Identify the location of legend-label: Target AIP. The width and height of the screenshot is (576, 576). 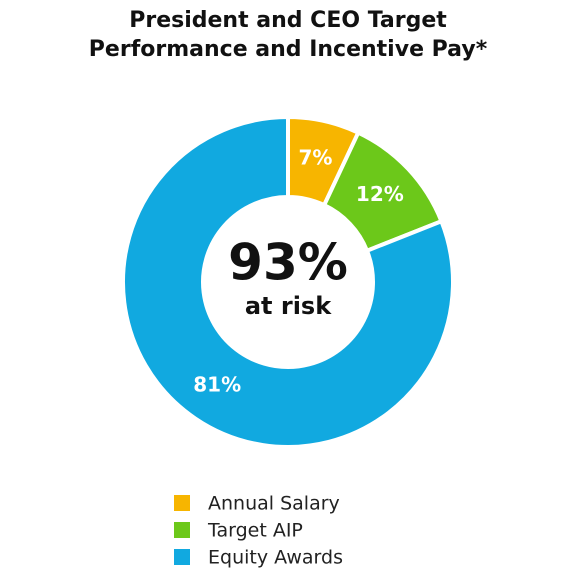
(255, 531).